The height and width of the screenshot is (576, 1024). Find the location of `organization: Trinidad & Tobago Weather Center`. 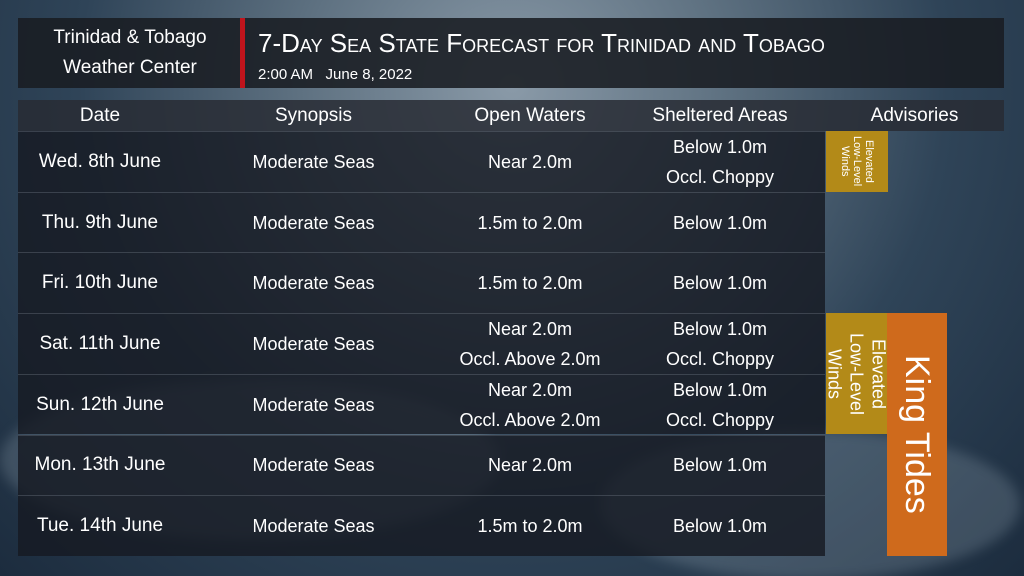

organization: Trinidad & Tobago Weather Center is located at coordinates (130, 53).